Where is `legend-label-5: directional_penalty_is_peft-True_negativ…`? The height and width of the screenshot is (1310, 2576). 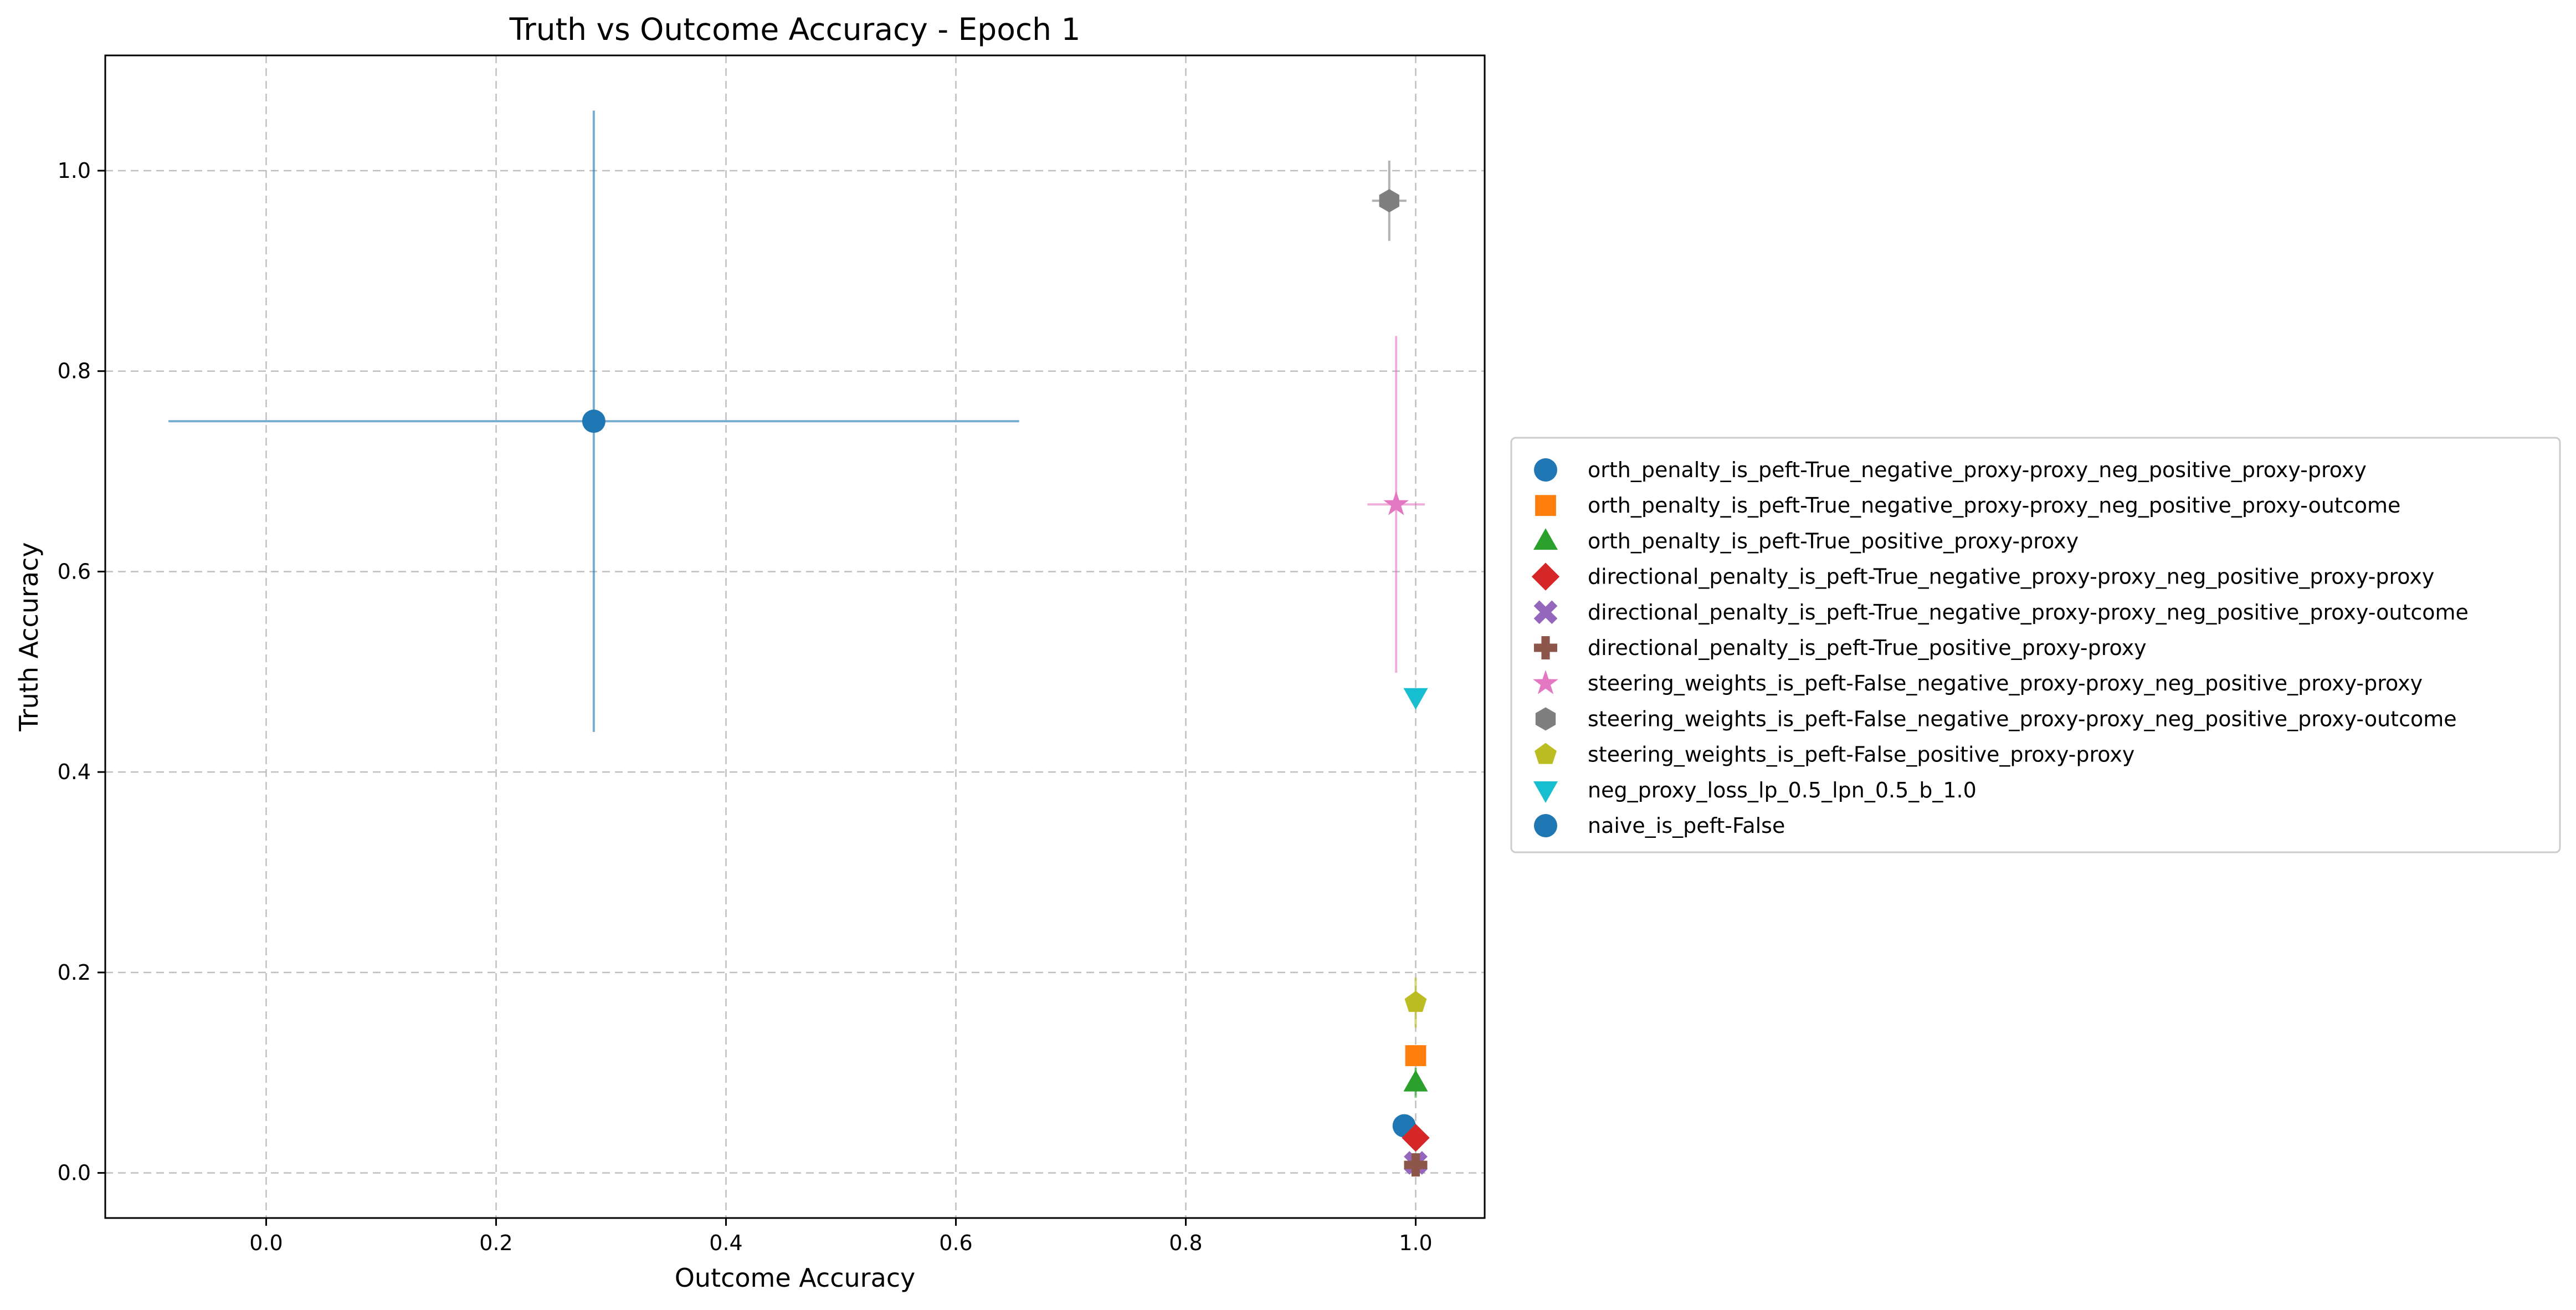 legend-label-5: directional_penalty_is_peft-True_negativ… is located at coordinates (2028, 612).